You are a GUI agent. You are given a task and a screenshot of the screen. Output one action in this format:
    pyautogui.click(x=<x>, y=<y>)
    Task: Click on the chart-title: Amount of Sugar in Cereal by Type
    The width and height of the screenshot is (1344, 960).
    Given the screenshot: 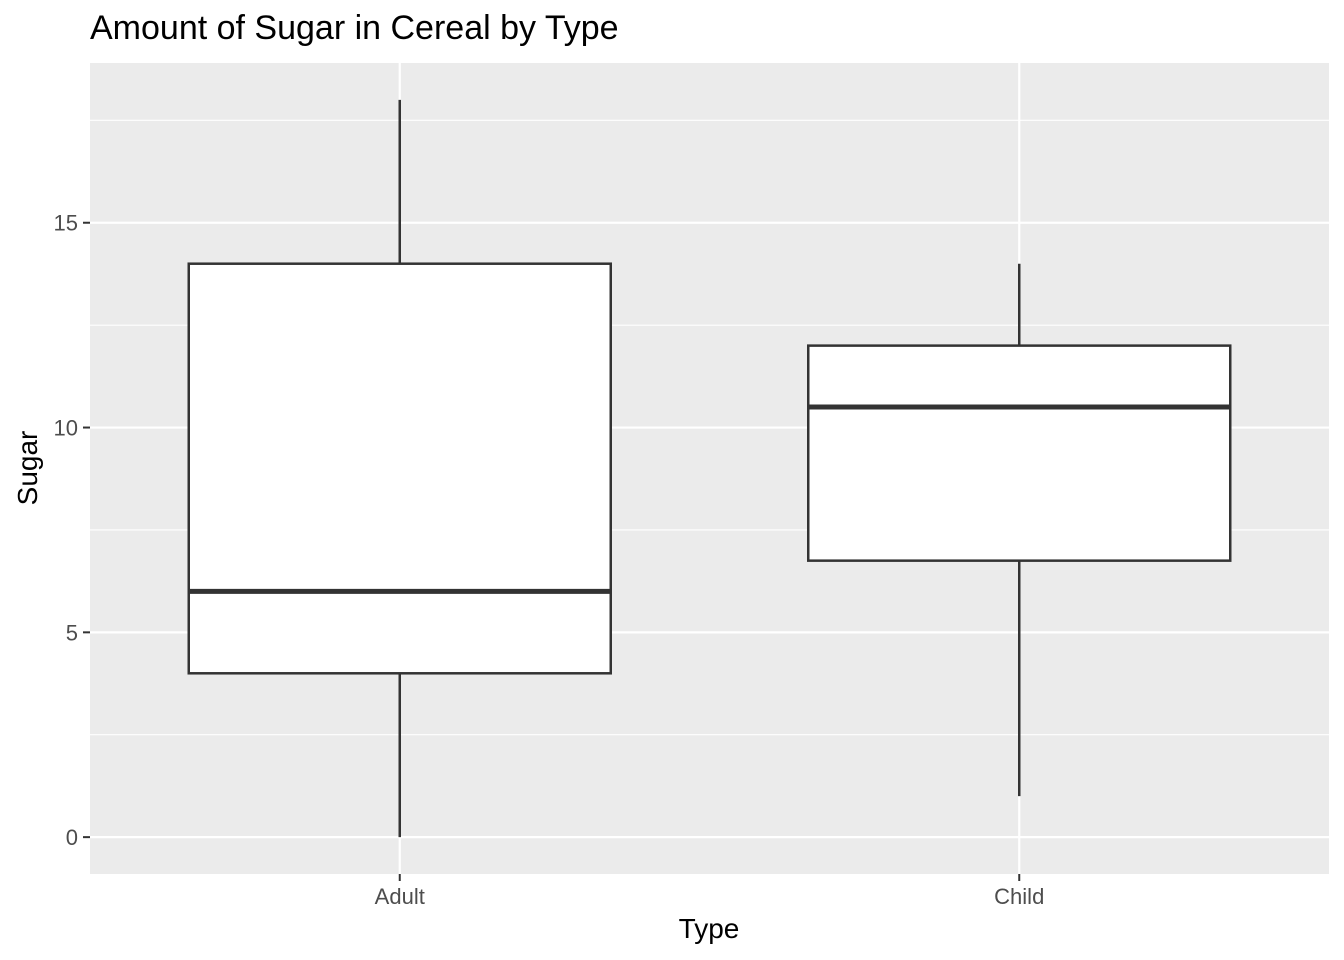 What is the action you would take?
    pyautogui.click(x=354, y=28)
    